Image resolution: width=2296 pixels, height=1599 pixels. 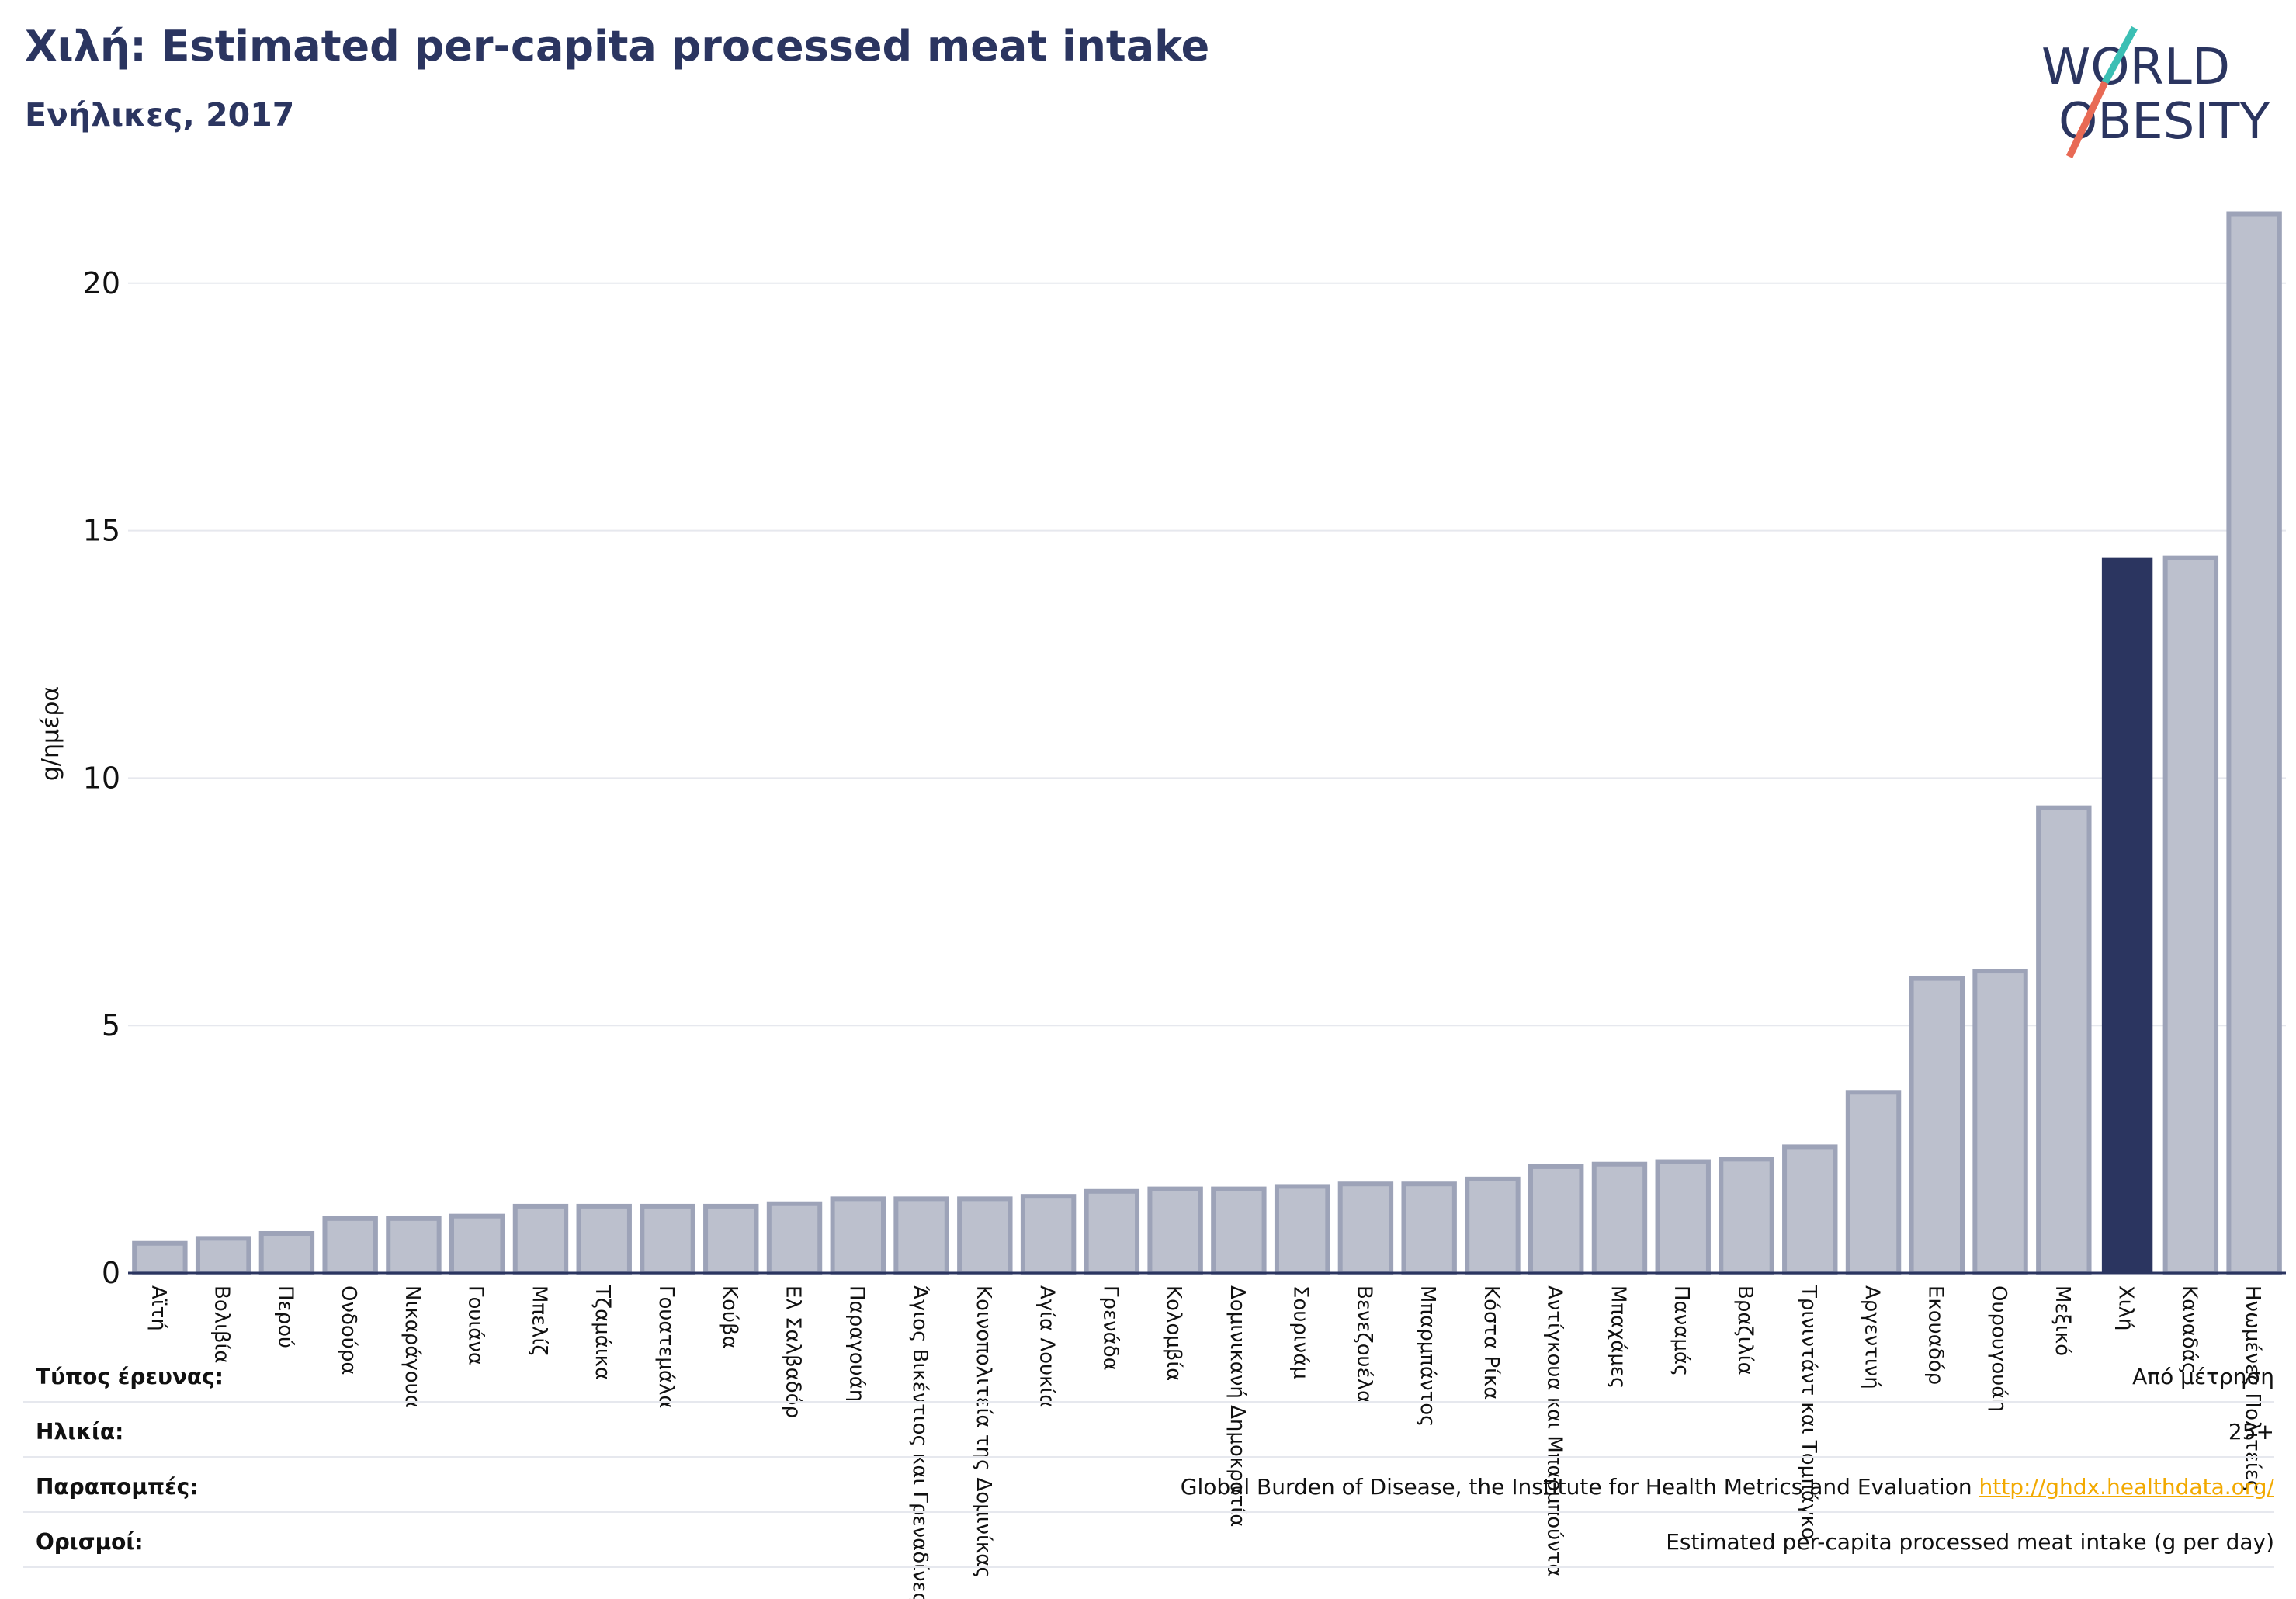 I want to click on x-tick-label: Αντίγκουα και Μπαρμπούντα, so click(x=1554, y=1431).